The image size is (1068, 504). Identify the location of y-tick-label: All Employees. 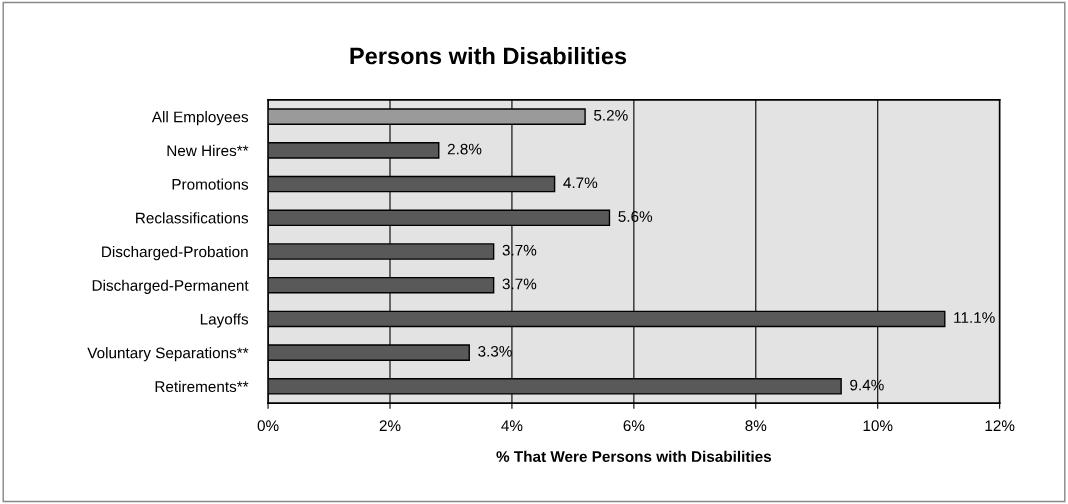
(200, 118).